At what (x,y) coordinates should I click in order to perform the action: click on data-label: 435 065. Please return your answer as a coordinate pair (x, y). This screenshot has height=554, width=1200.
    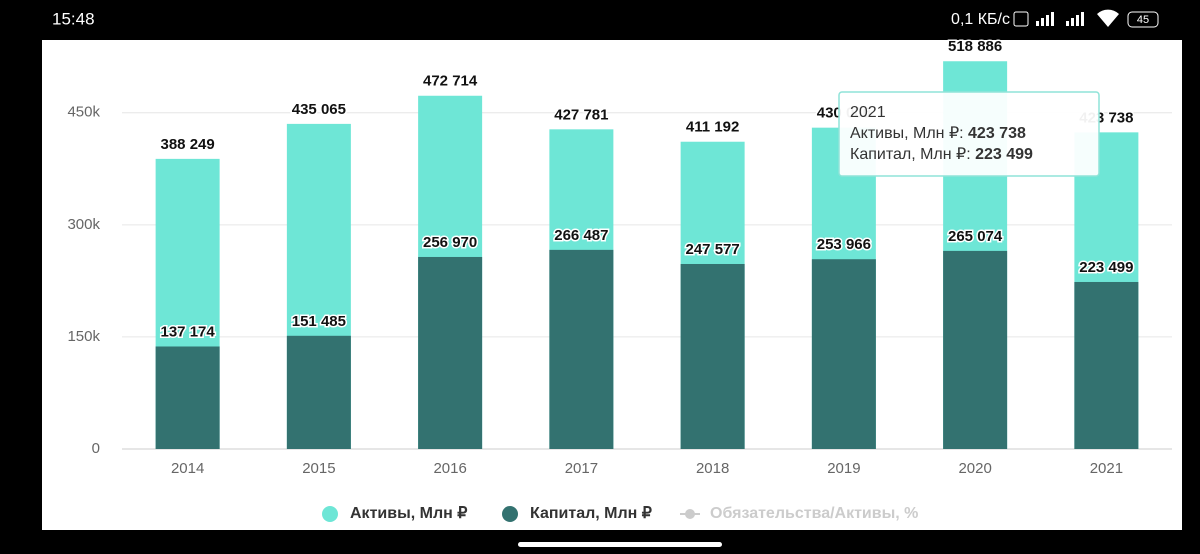
    Looking at the image, I should click on (319, 109).